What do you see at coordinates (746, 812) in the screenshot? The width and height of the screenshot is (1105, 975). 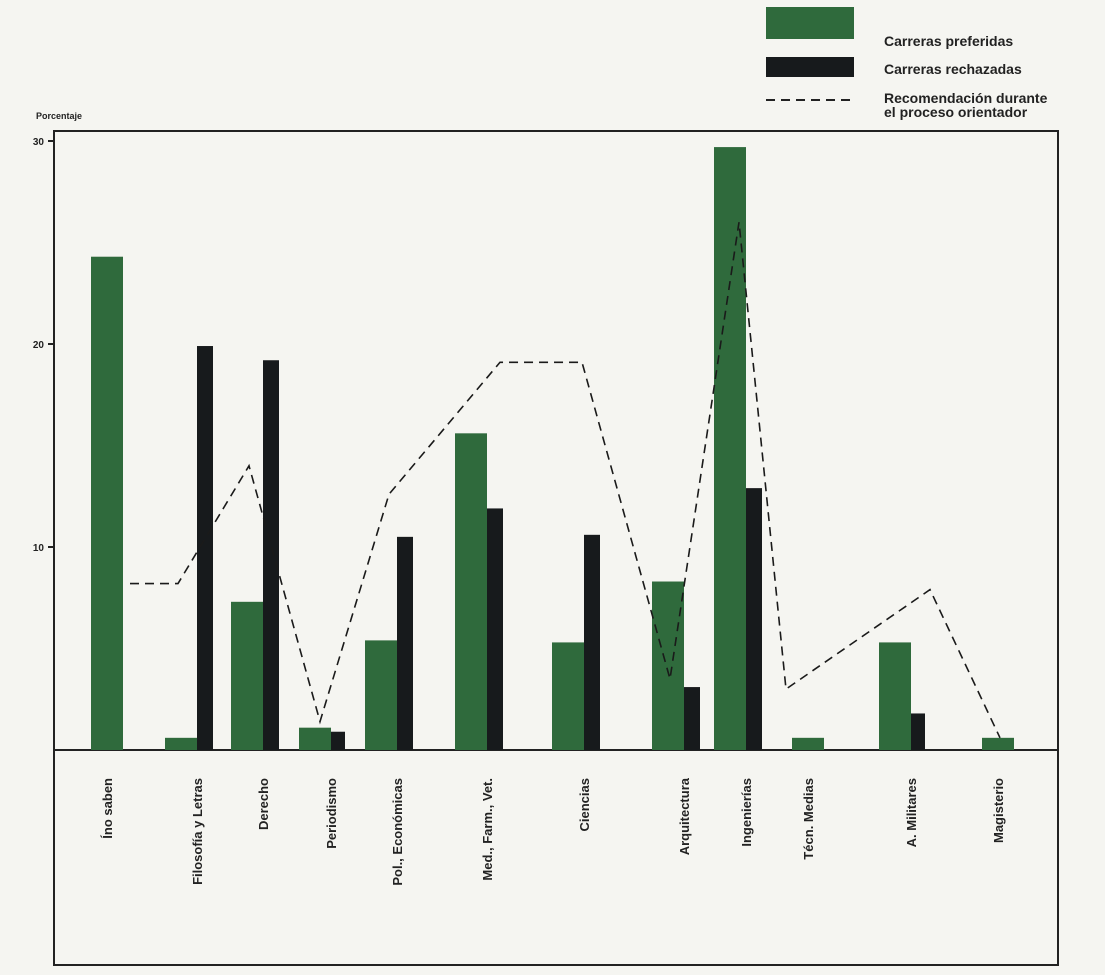 I see `category-label: Ingenierías` at bounding box center [746, 812].